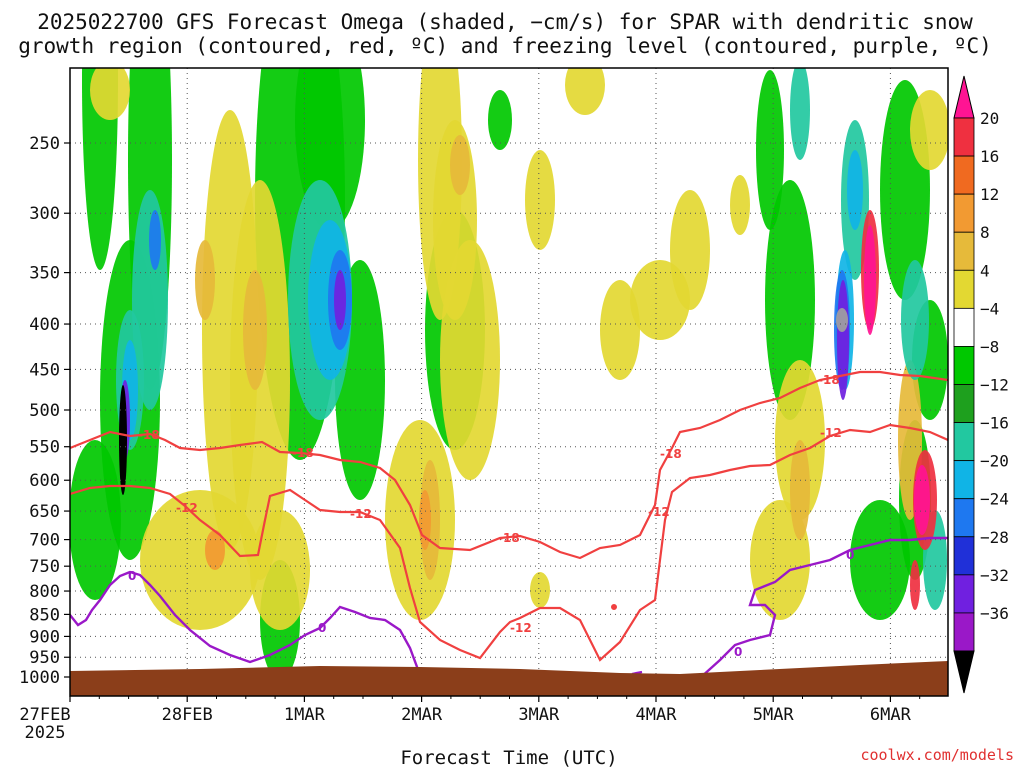  What do you see at coordinates (44, 481) in the screenshot?
I see `y-tick-label: 600` at bounding box center [44, 481].